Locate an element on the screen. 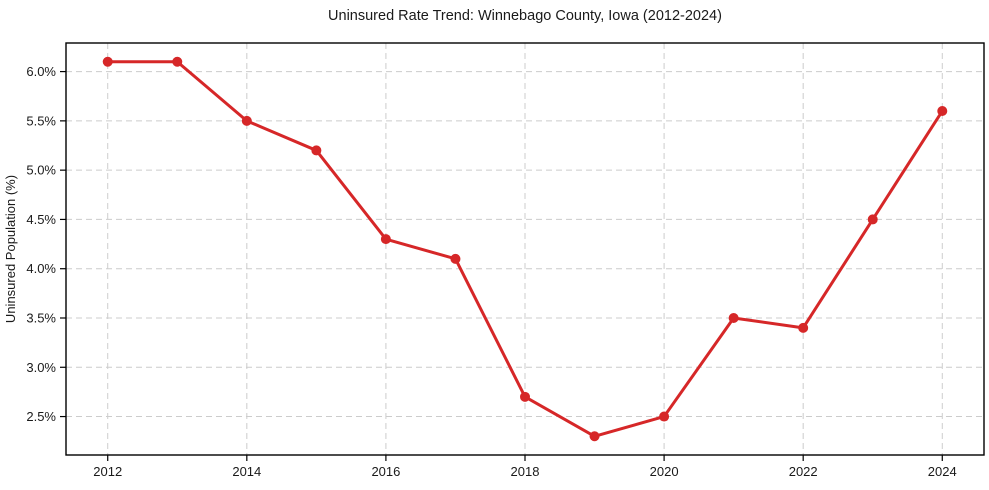  y-axis-label: Uninsured Population (%) is located at coordinates (10, 249).